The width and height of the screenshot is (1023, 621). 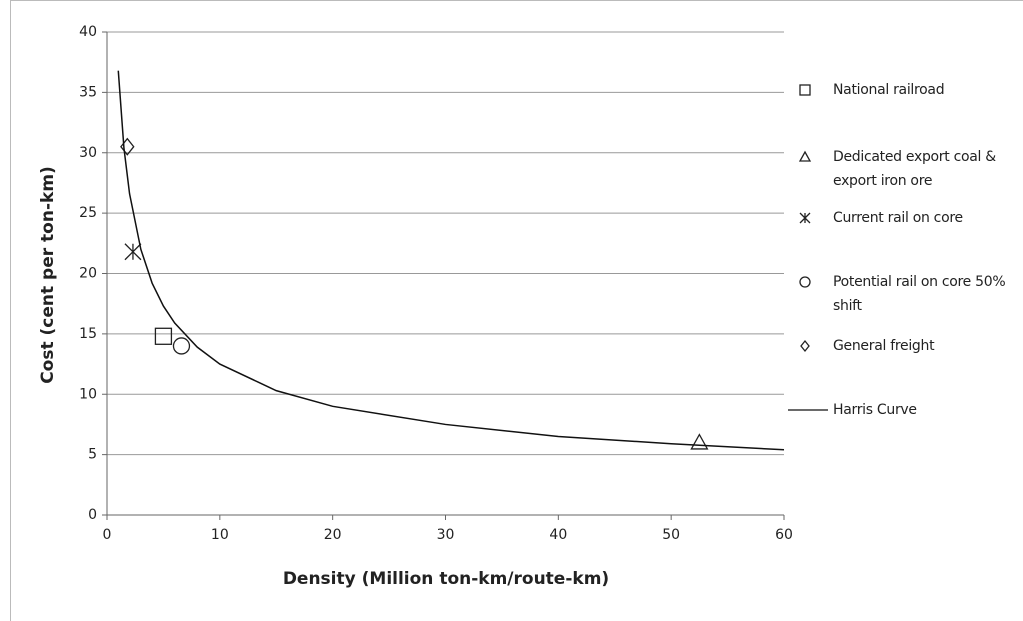 I want to click on x-axis-title: Density (Million ton-km/route-km), so click(x=446, y=579).